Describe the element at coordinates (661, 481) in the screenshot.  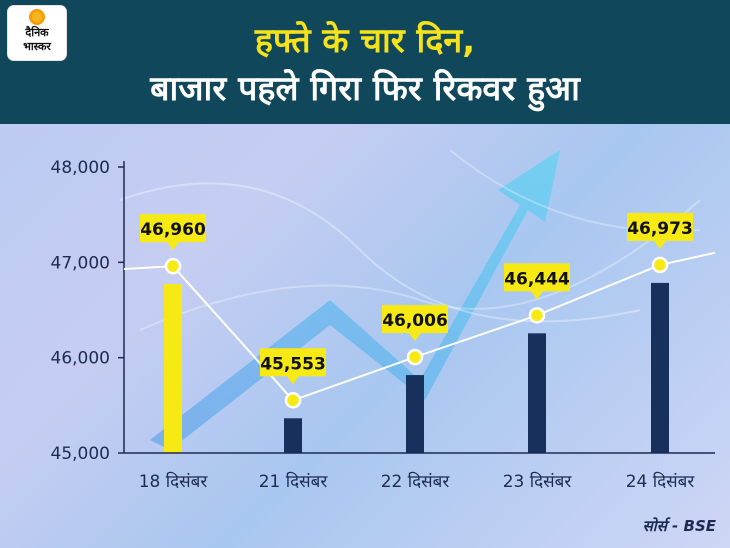
I see `x-tick-label: 24 दिसंबर` at that location.